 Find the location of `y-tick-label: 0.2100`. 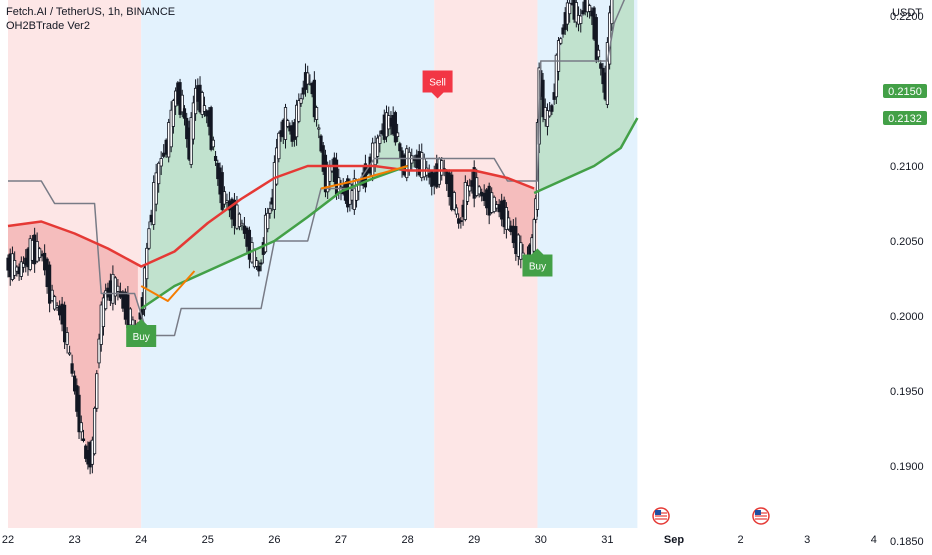

y-tick-label: 0.2100 is located at coordinates (907, 167).